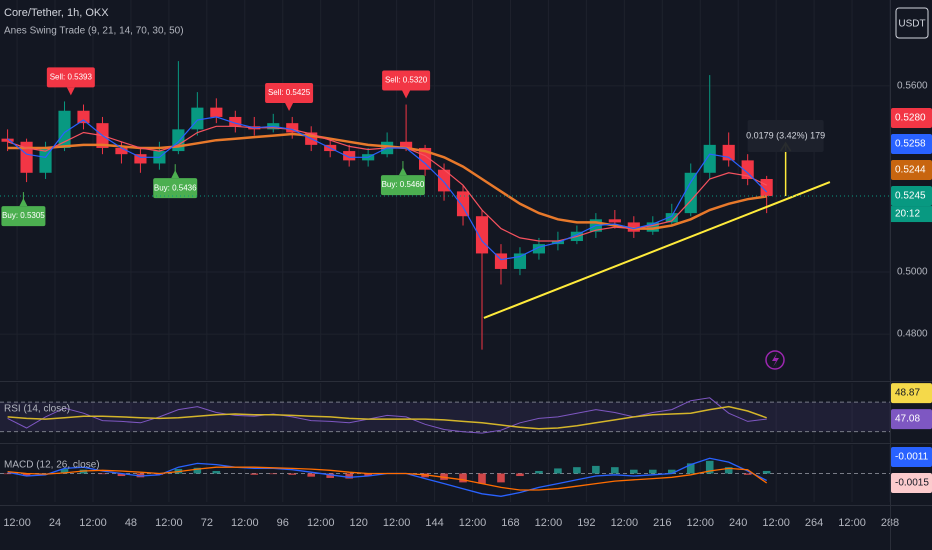 The height and width of the screenshot is (550, 932). What do you see at coordinates (785, 136) in the screenshot?
I see `measure-box` at bounding box center [785, 136].